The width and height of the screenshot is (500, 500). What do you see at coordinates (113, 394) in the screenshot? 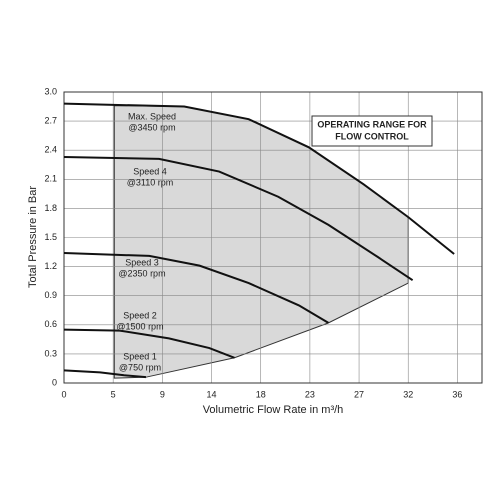
I see `x-tick-label: 5` at bounding box center [113, 394].